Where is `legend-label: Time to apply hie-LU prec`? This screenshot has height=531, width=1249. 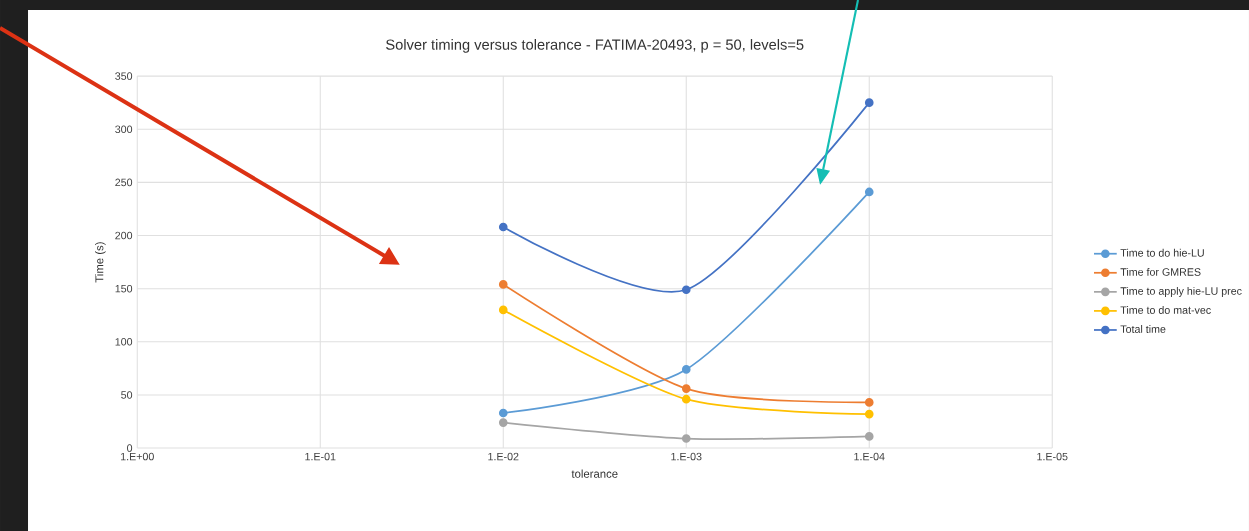
legend-label: Time to apply hie-LU prec is located at coordinates (1181, 291).